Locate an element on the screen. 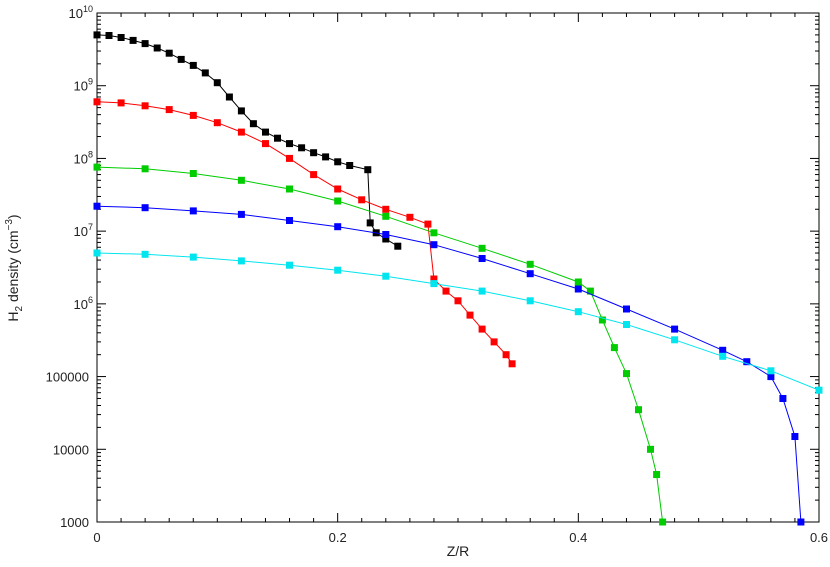 This screenshot has height=567, width=830. x-tick-label: 0.2 is located at coordinates (338, 537).